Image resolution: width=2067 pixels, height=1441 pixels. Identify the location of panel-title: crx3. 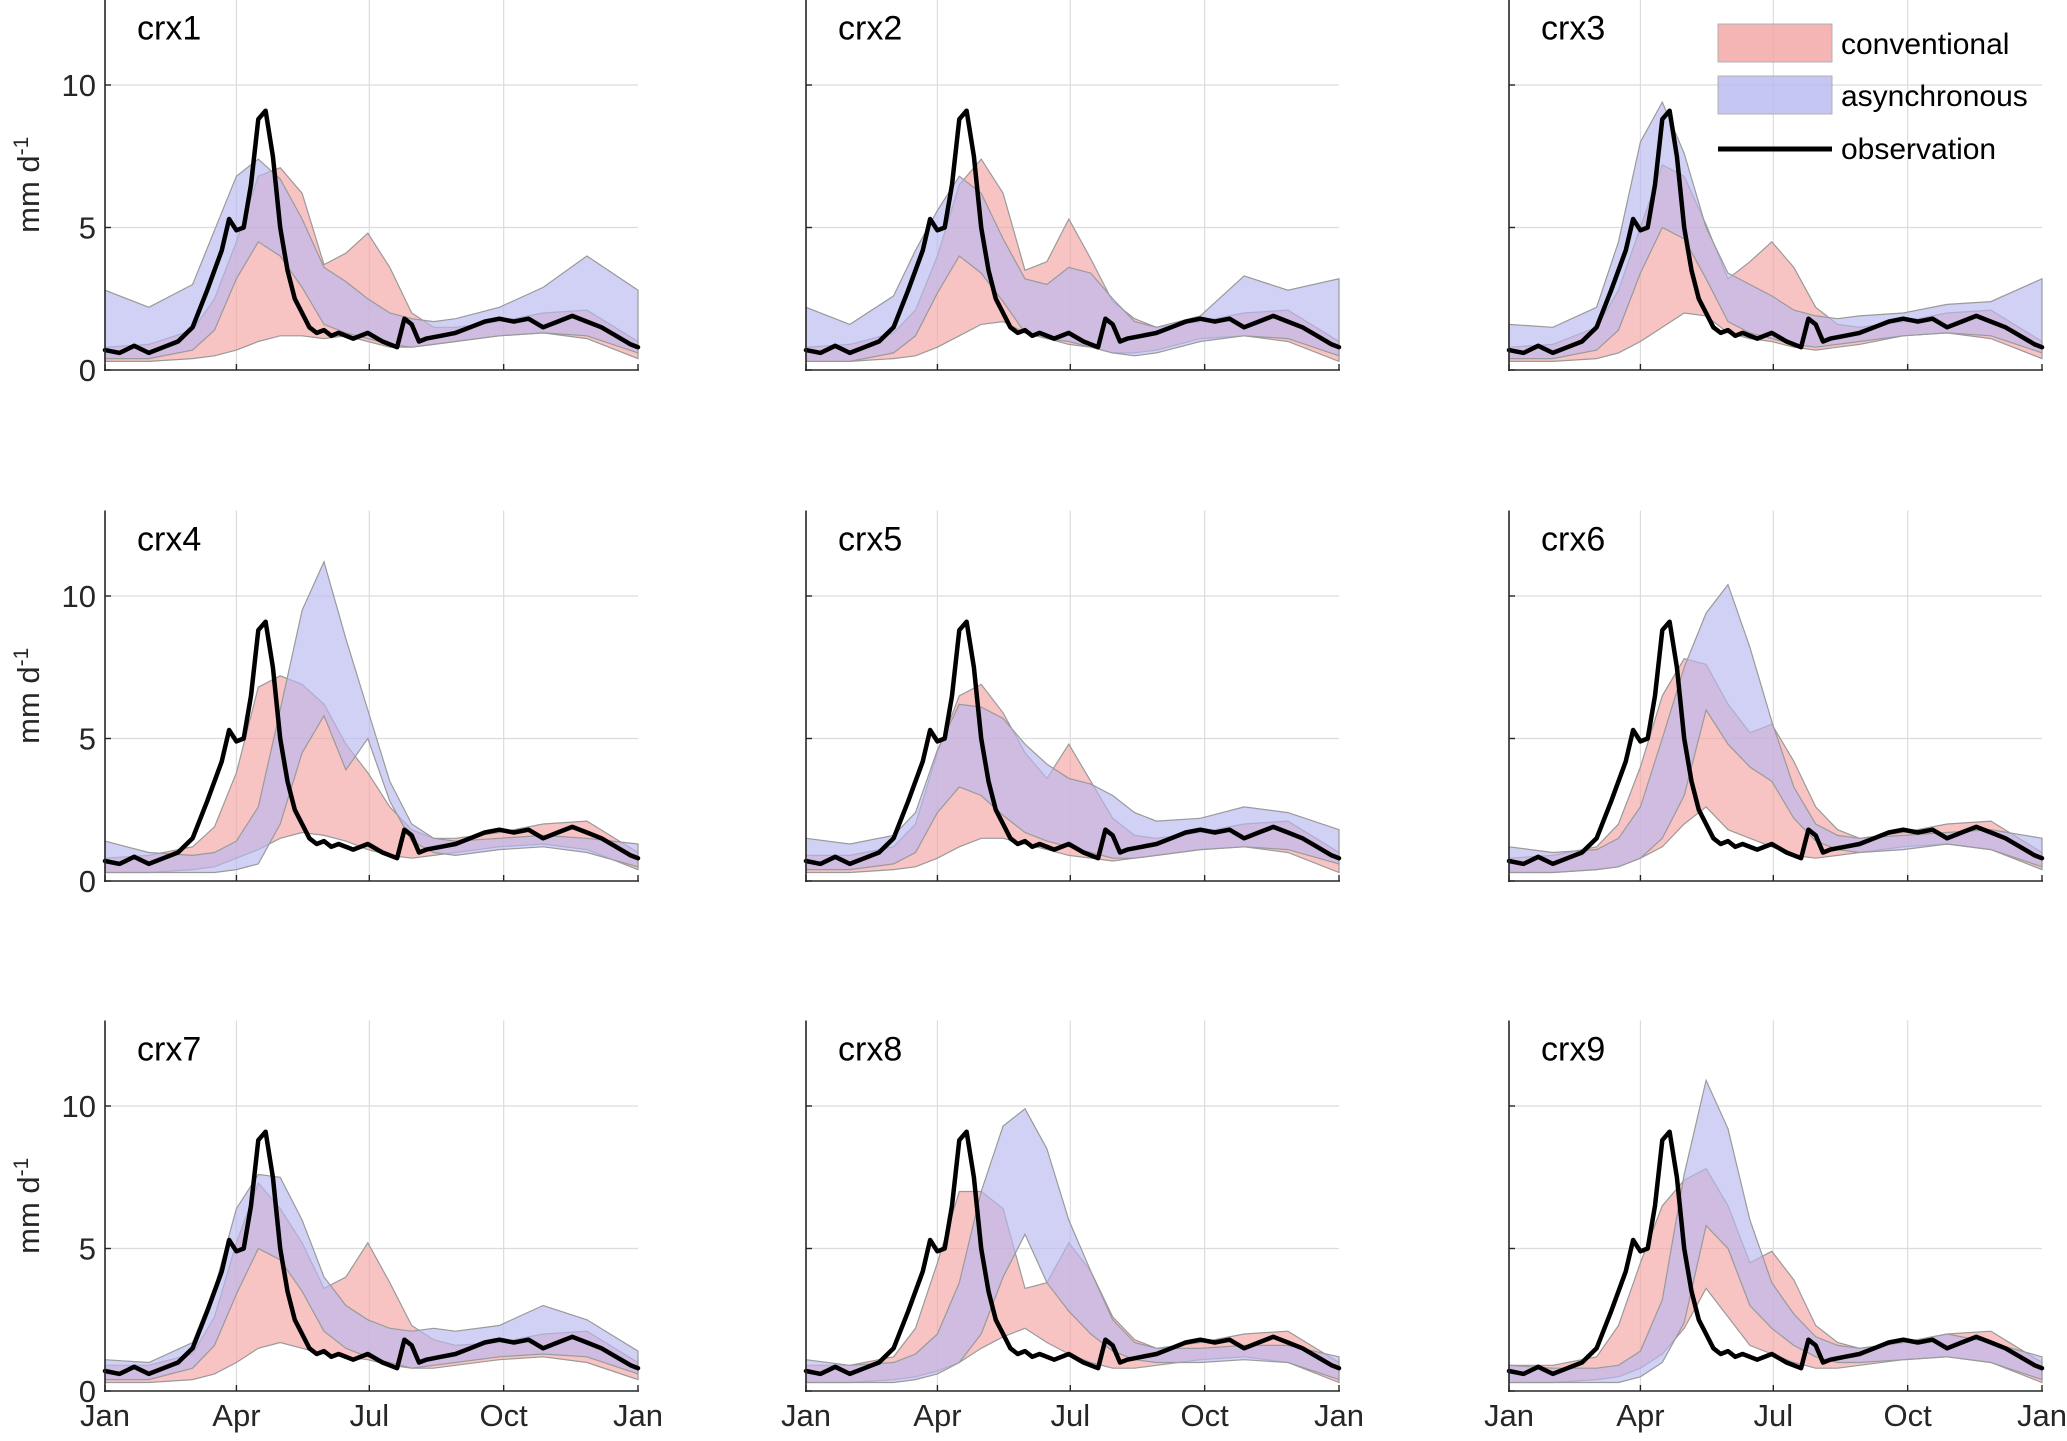
(1573, 29).